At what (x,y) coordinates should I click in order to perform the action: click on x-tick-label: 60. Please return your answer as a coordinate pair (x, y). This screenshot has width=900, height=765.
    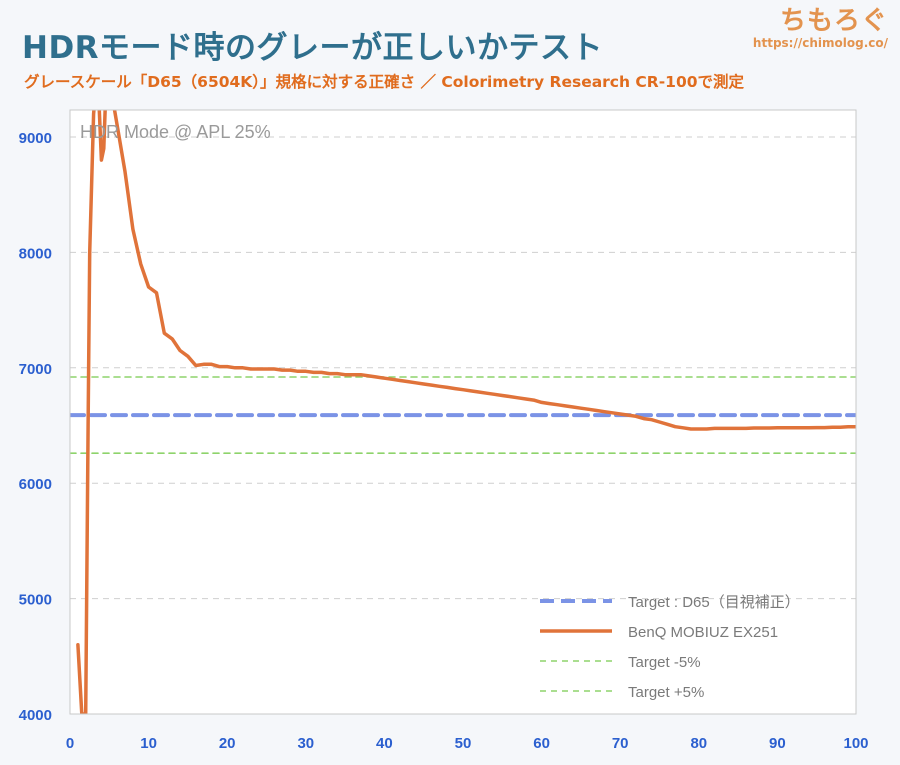
    Looking at the image, I should click on (541, 743).